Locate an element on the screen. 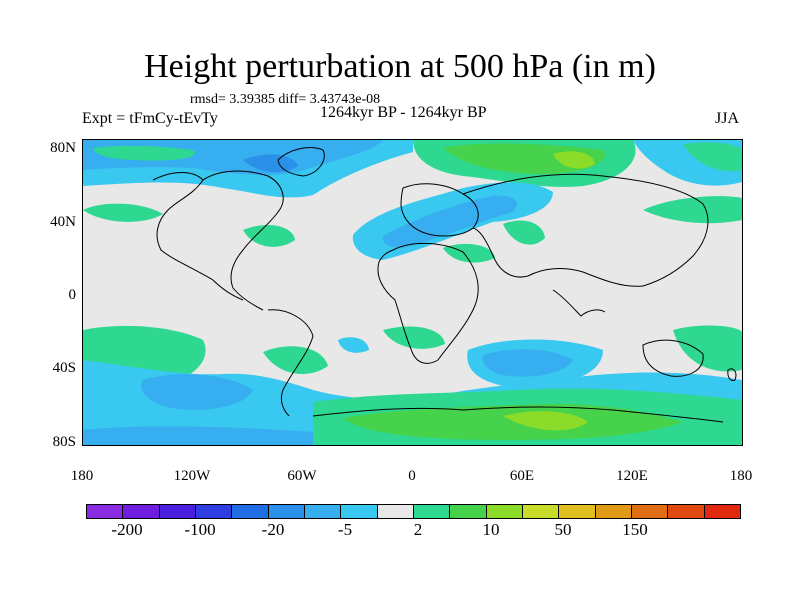 The width and height of the screenshot is (800, 600). colorbar is located at coordinates (413, 511).